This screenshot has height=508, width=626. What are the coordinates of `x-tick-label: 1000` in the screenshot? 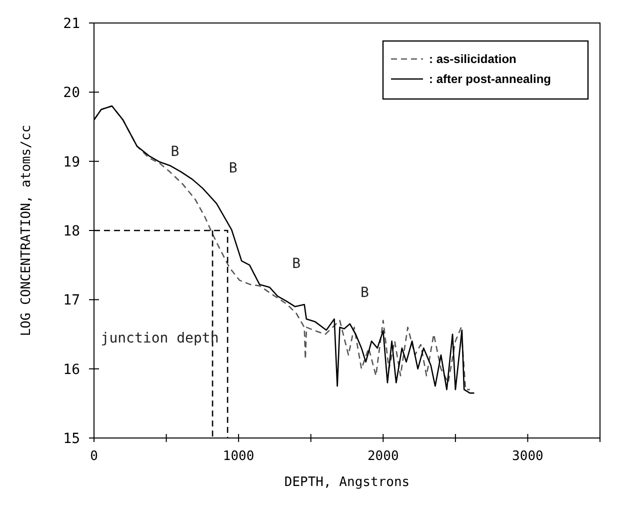 It's located at (238, 456).